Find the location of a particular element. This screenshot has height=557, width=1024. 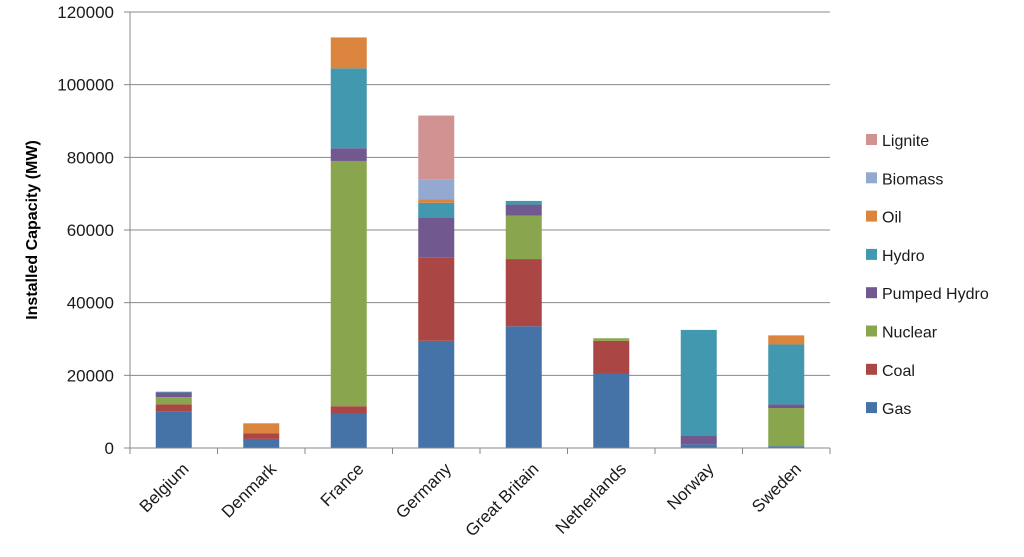

y-tick-label: 40000 is located at coordinates (90, 303).